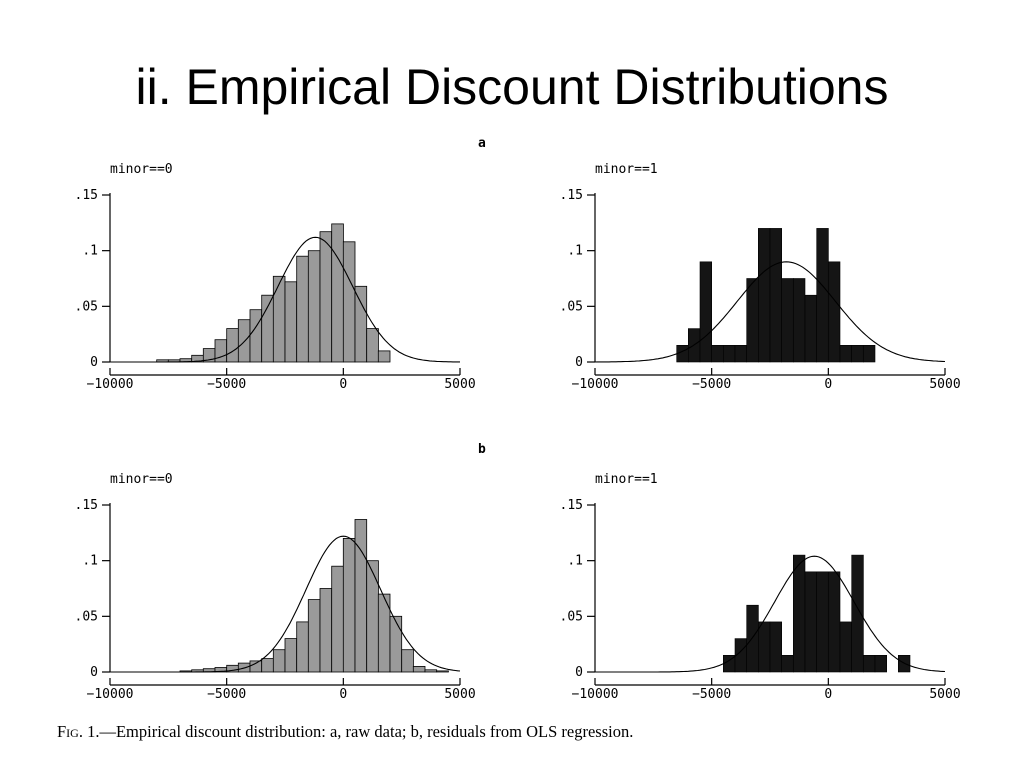 The image size is (1024, 768). I want to click on histogram-a-minor-1: minor==1 0 .05 .1 .15 −10000 −5000 0 5000, so click(760, 277).